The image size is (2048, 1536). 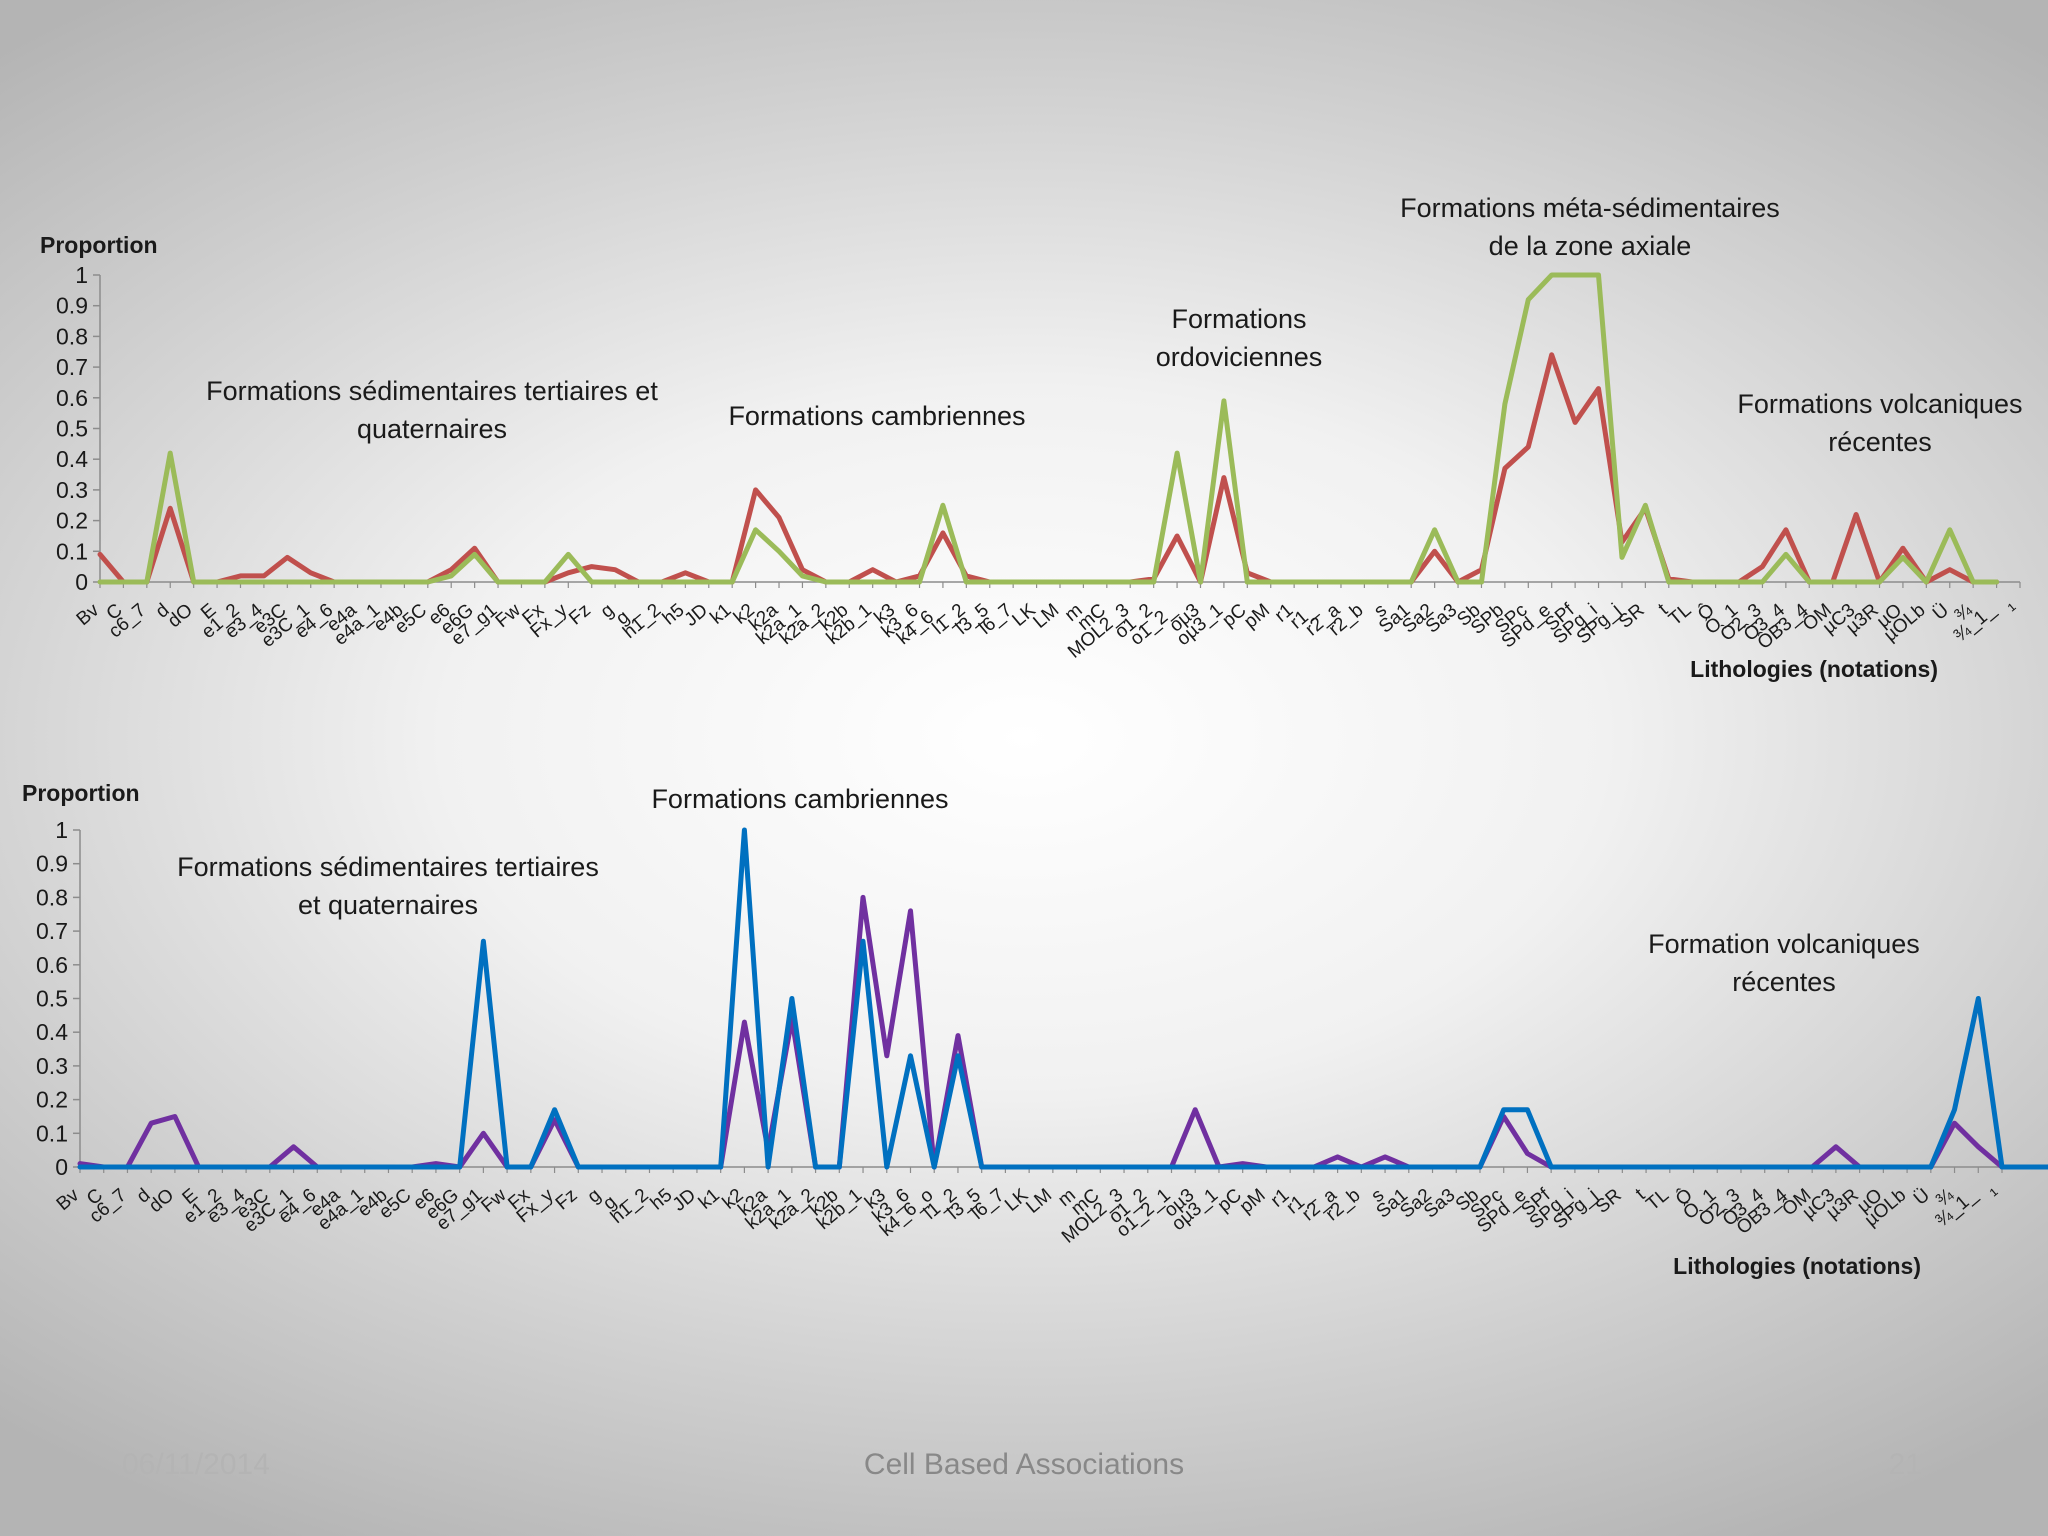 What do you see at coordinates (1784, 982) in the screenshot?
I see `chart2-annotation: récentes` at bounding box center [1784, 982].